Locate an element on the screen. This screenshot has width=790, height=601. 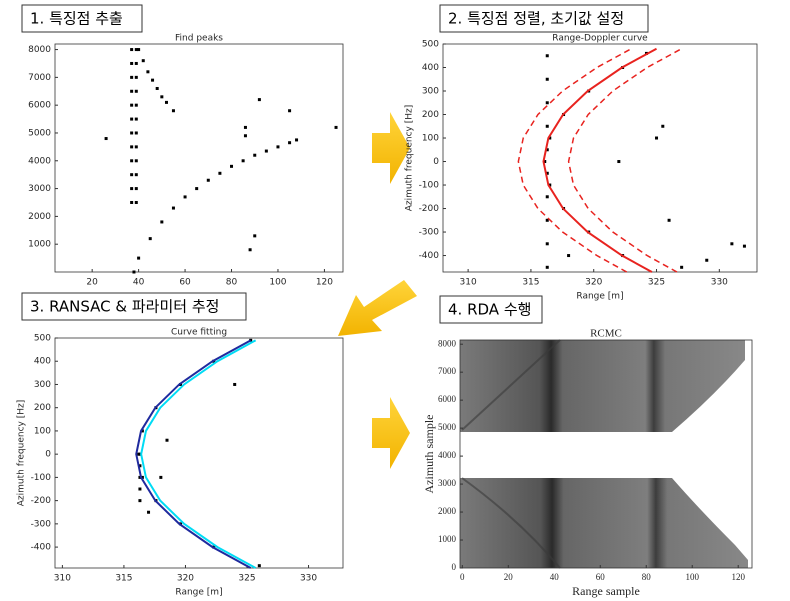
y-tick-label: 8000 is located at coordinates (447, 343).